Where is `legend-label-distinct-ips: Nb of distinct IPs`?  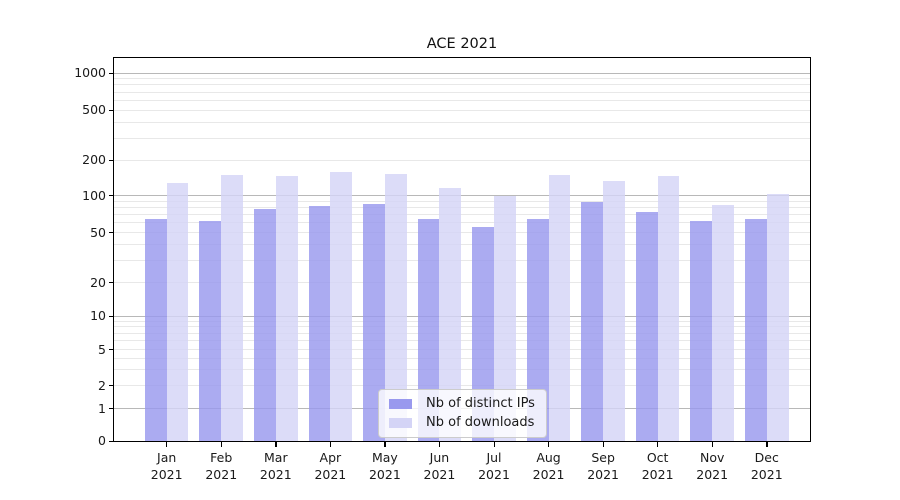
legend-label-distinct-ips: Nb of distinct IPs is located at coordinates (480, 403).